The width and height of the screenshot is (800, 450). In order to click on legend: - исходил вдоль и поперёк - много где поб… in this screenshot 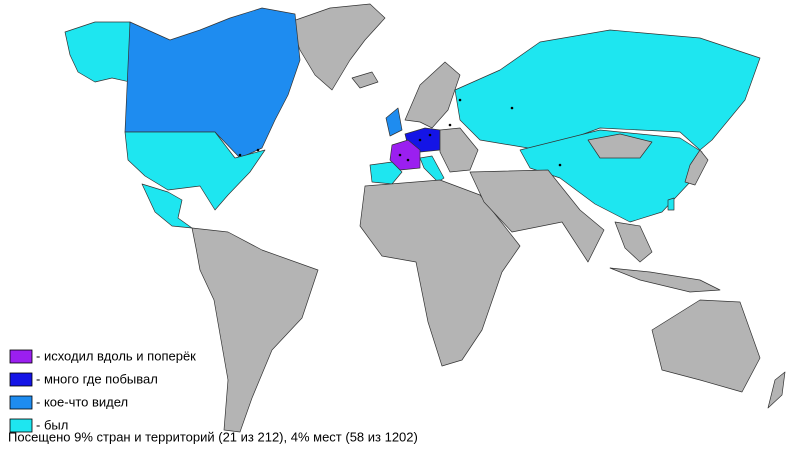, I will do `click(102, 390)`.